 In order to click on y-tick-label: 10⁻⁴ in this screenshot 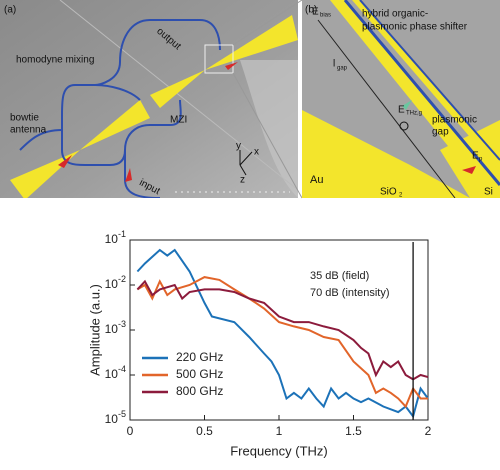, I will do `click(115, 372)`.